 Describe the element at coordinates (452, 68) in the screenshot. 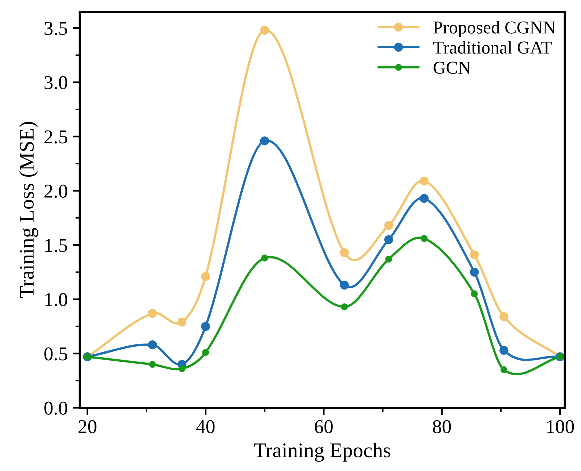

I see `legend-label: GCN` at that location.